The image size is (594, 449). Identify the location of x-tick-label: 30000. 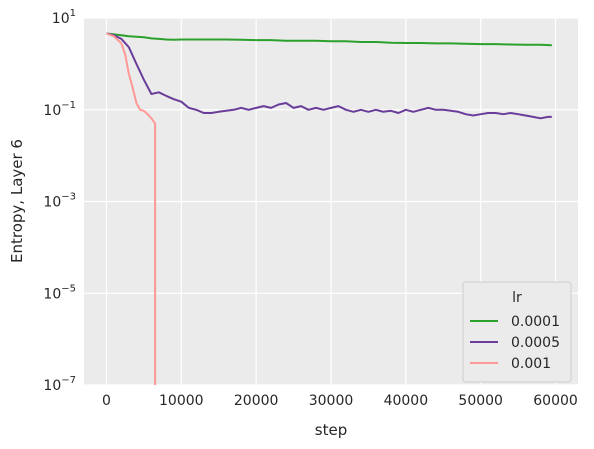
(331, 401).